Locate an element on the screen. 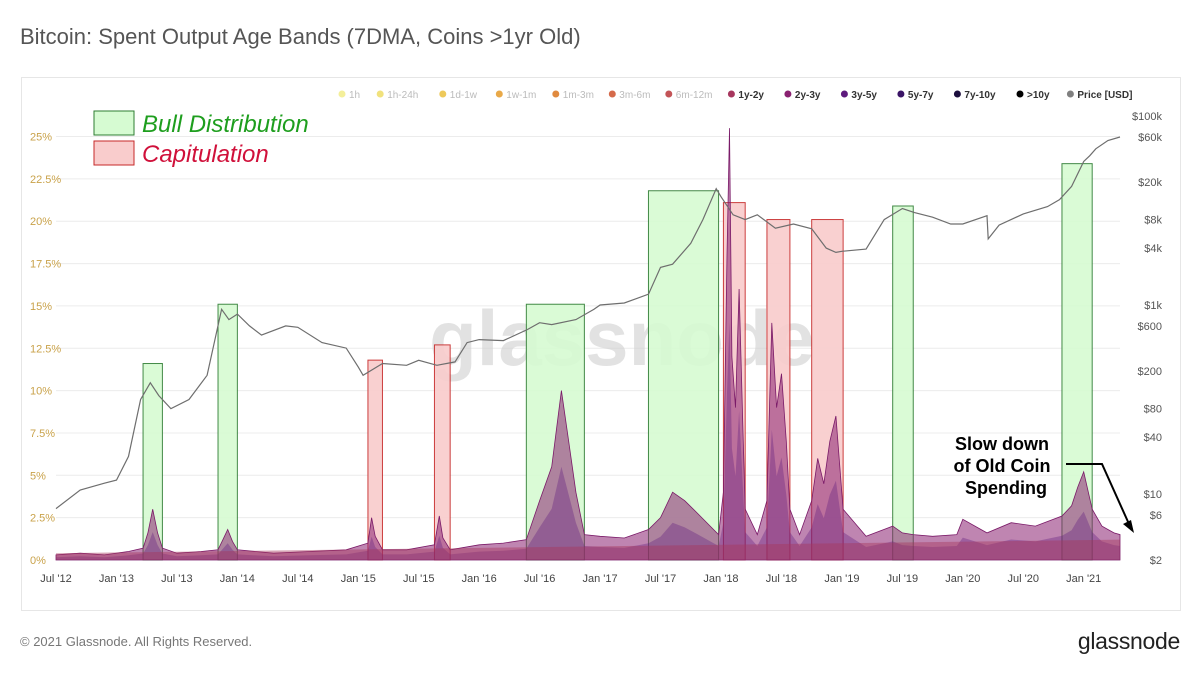 Image resolution: width=1200 pixels, height=674 pixels. note-line-3: Spending is located at coordinates (1006, 488).